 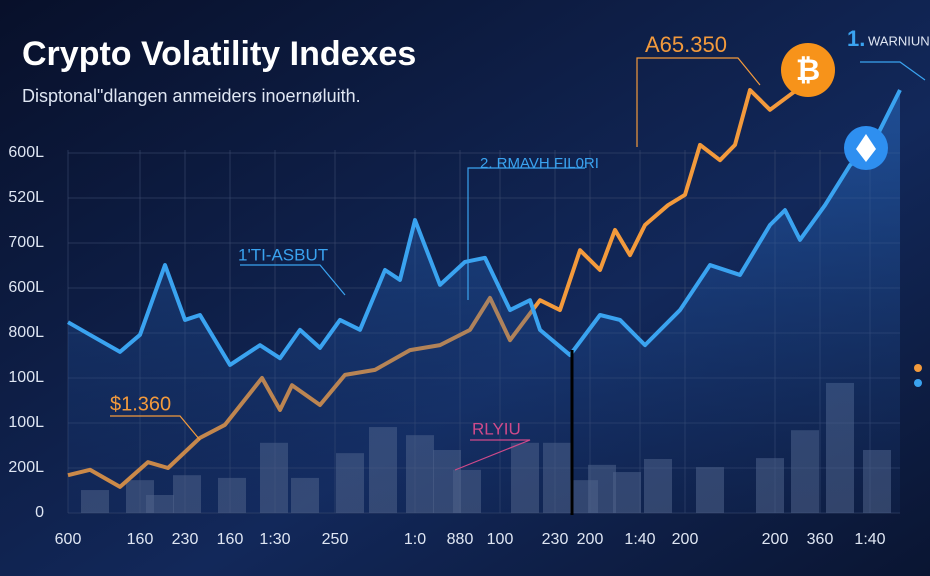 I want to click on bitcoin-icon, so click(x=808, y=70).